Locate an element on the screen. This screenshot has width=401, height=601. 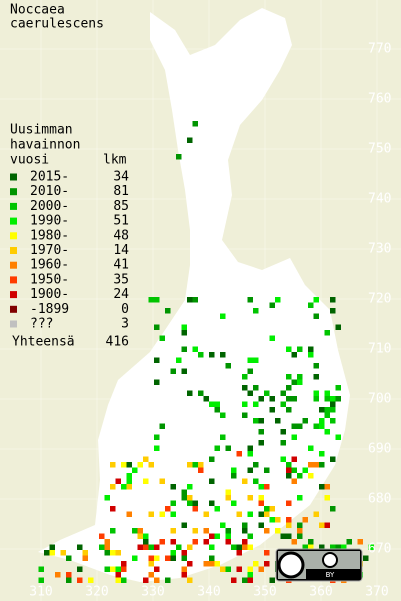
total-label: Yhteensä is located at coordinates (43, 342).